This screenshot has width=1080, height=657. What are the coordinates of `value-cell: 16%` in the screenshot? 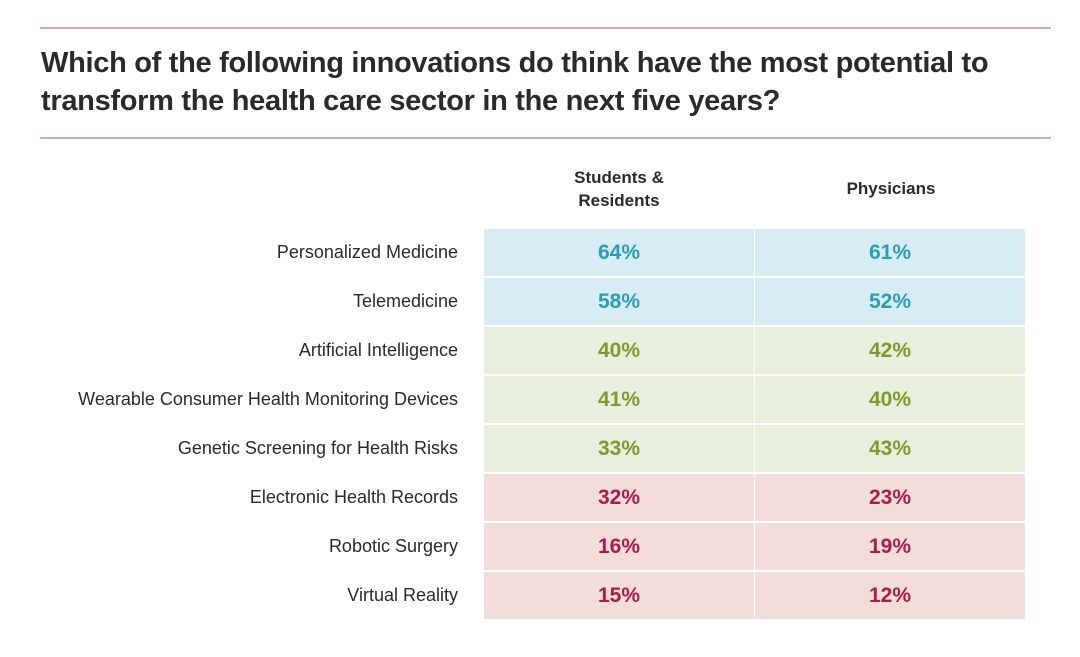 It's located at (619, 546).